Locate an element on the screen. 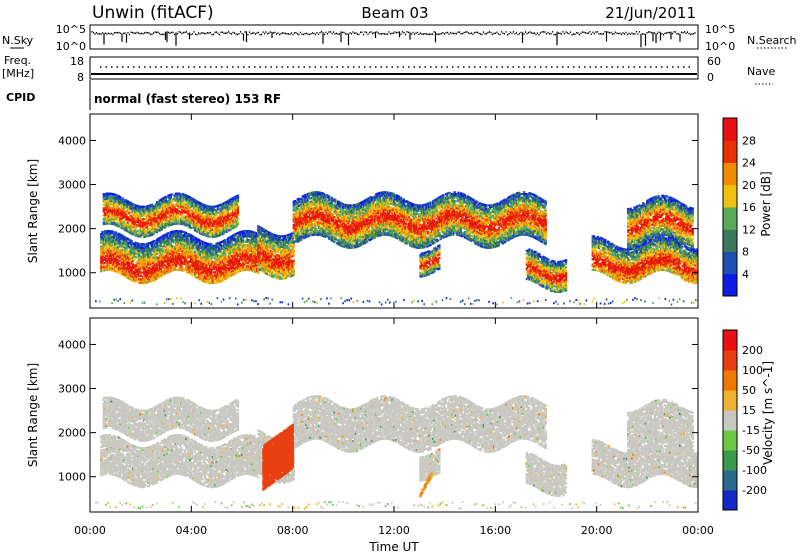  nsky-trace is located at coordinates (393, 39).